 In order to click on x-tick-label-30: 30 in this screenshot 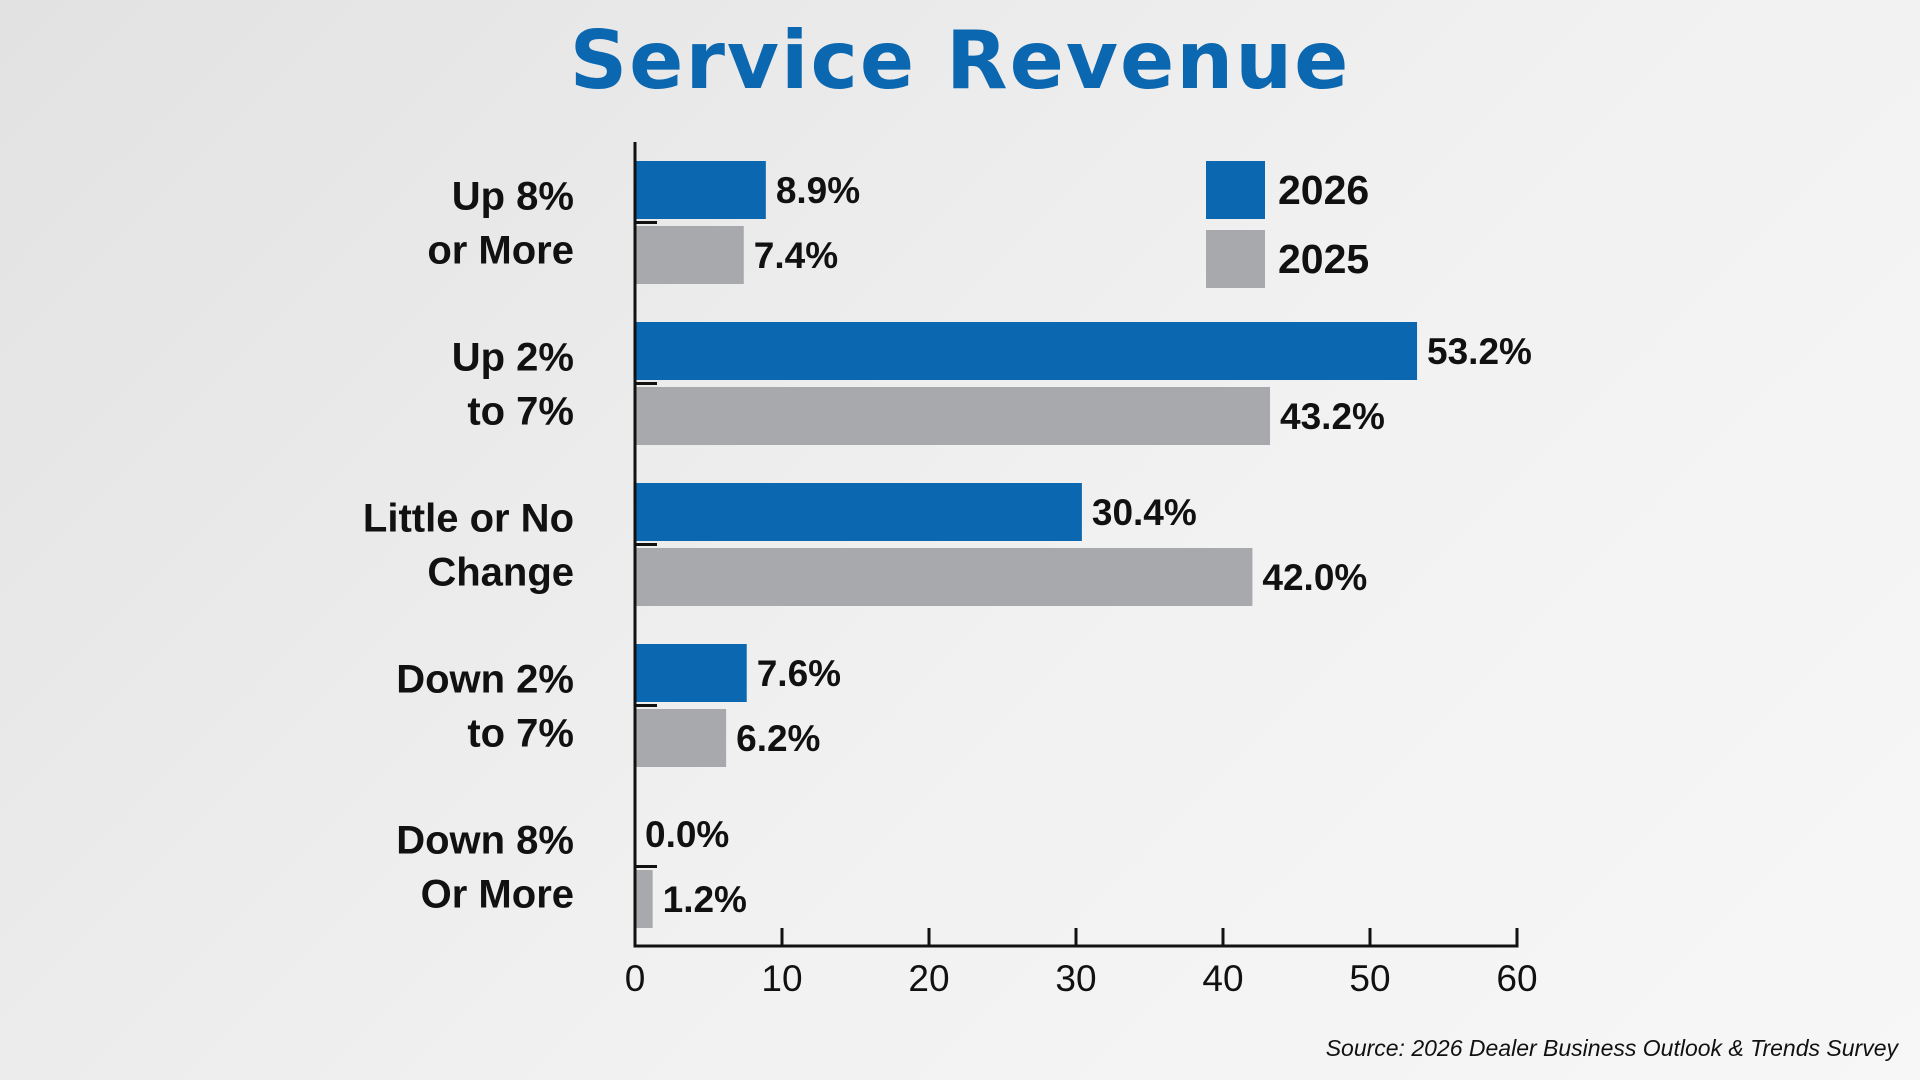, I will do `click(1075, 978)`.